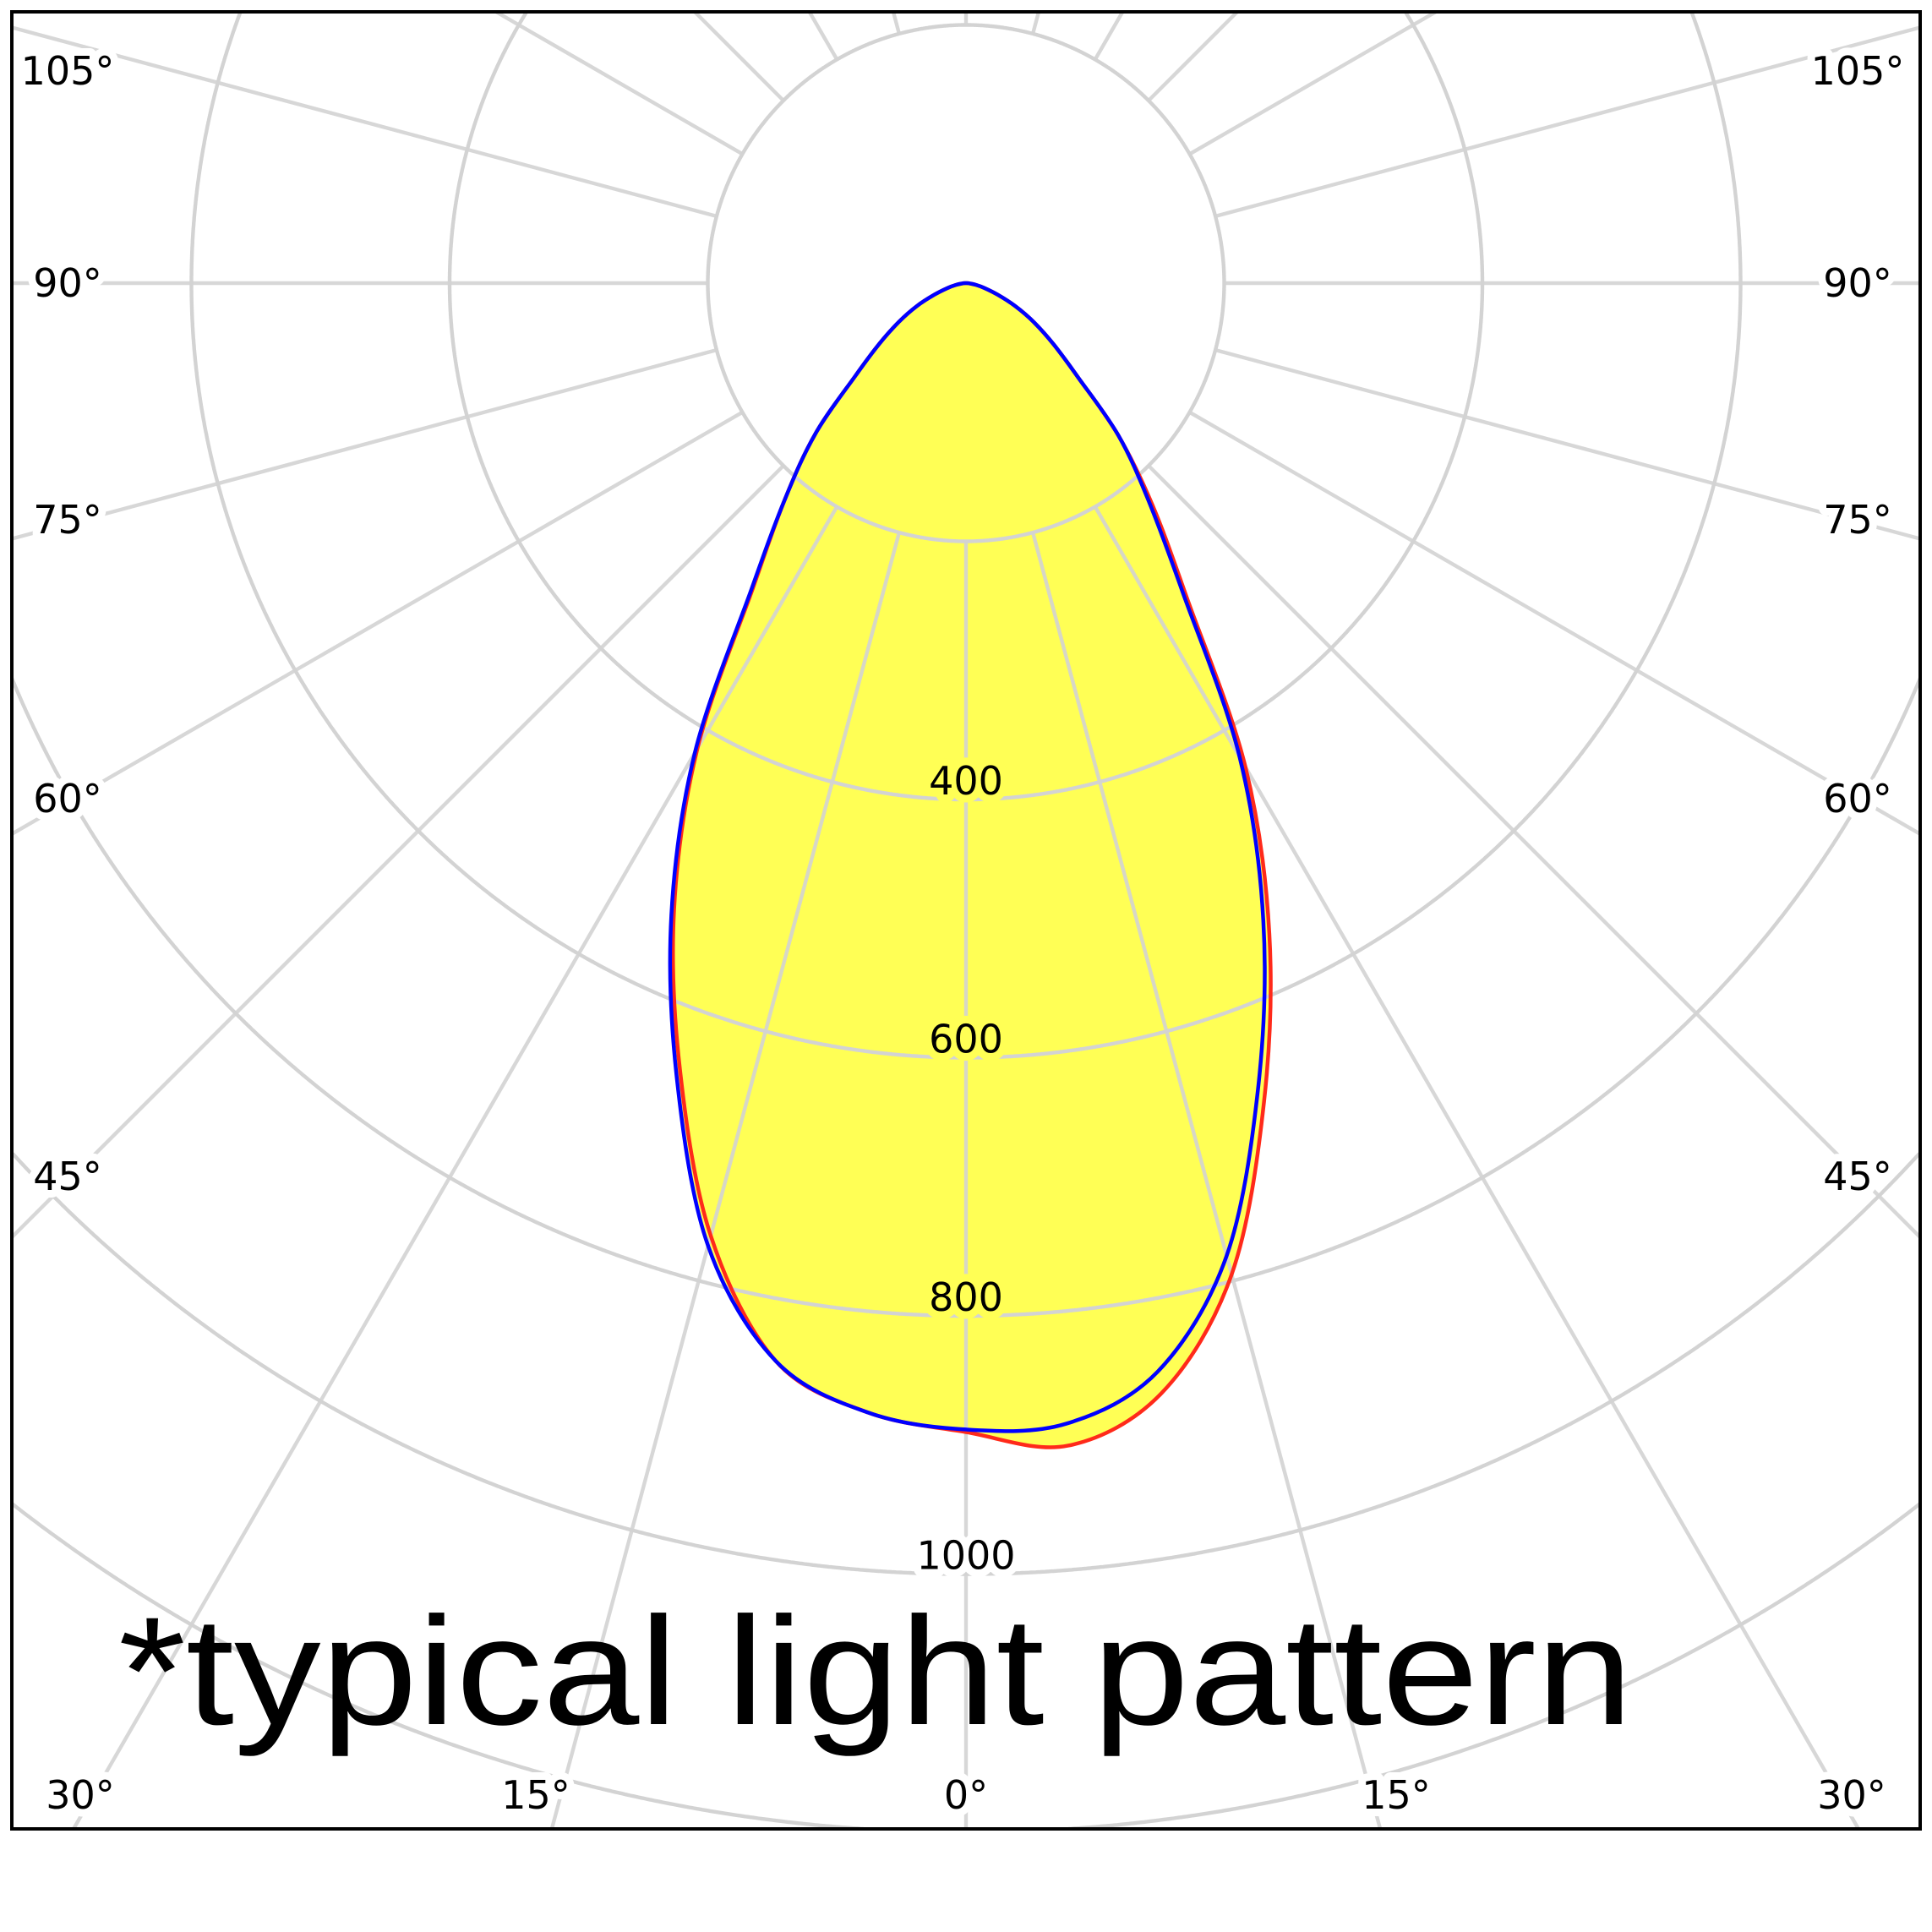 The image size is (1932, 1932). I want to click on angle-tick-label-left-45: 45°, so click(67, 1176).